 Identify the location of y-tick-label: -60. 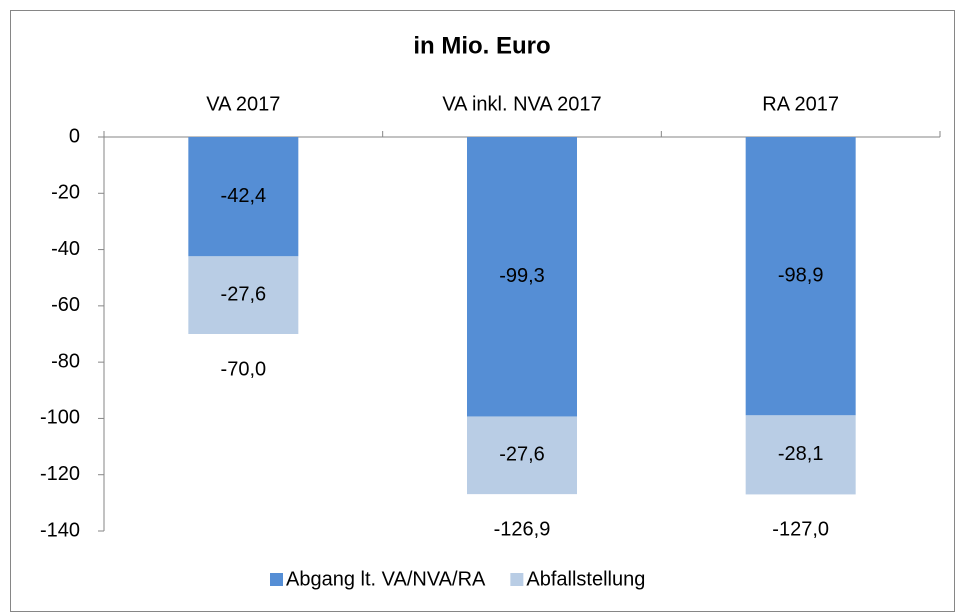
(65, 305).